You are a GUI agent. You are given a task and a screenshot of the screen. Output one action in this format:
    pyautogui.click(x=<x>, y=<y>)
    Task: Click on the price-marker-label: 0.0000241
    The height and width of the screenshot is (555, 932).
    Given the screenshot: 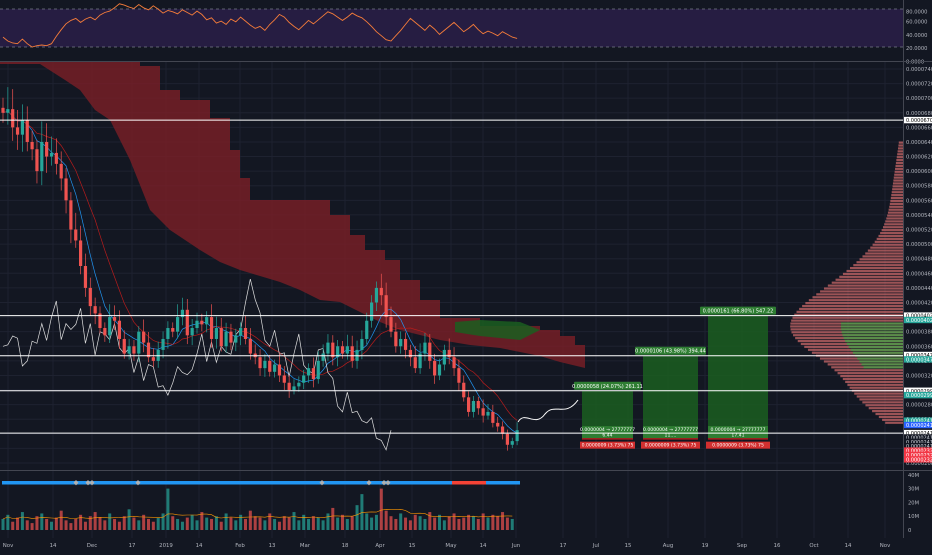 What is the action you would take?
    pyautogui.click(x=919, y=447)
    